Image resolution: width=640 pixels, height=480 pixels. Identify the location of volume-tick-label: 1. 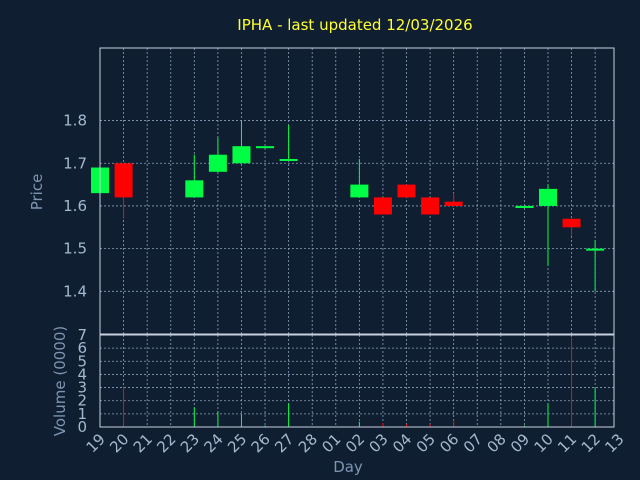
(82, 414).